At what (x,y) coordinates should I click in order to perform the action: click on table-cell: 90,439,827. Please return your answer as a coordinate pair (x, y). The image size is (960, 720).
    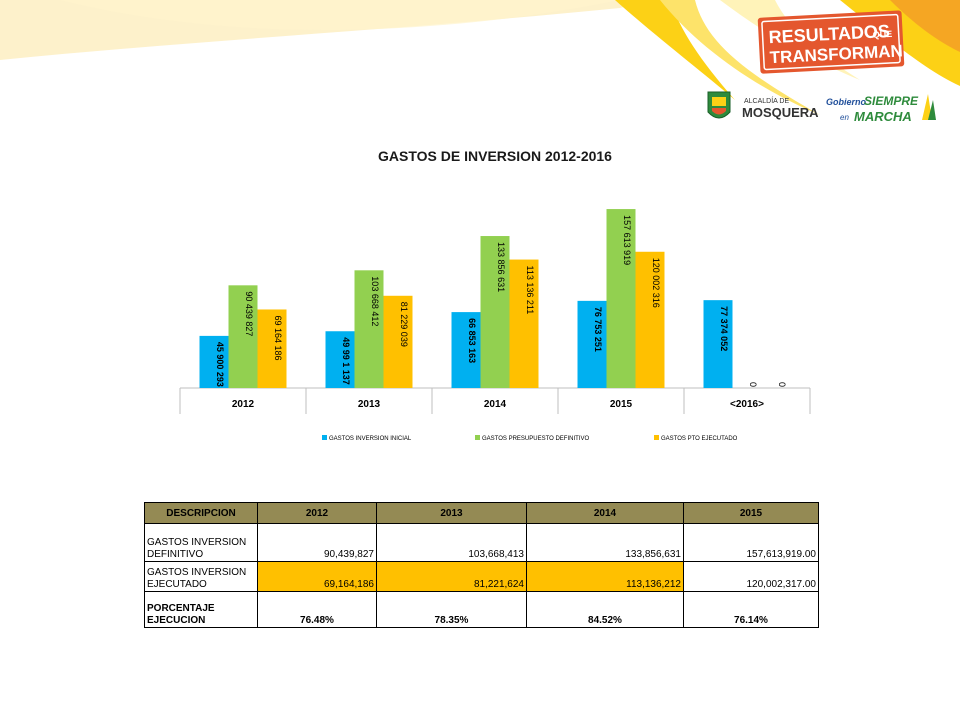
    Looking at the image, I should click on (317, 542).